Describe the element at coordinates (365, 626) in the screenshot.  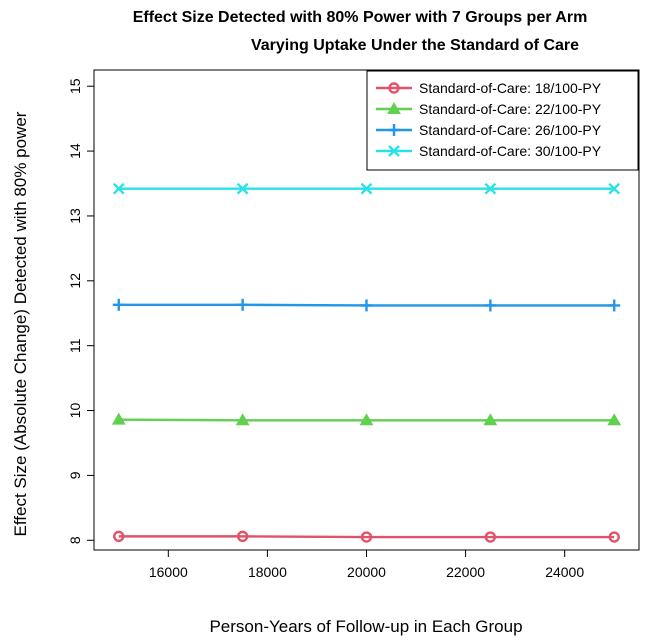
I see `x-axis-label: Person-Years of Follow-up in Each Group` at that location.